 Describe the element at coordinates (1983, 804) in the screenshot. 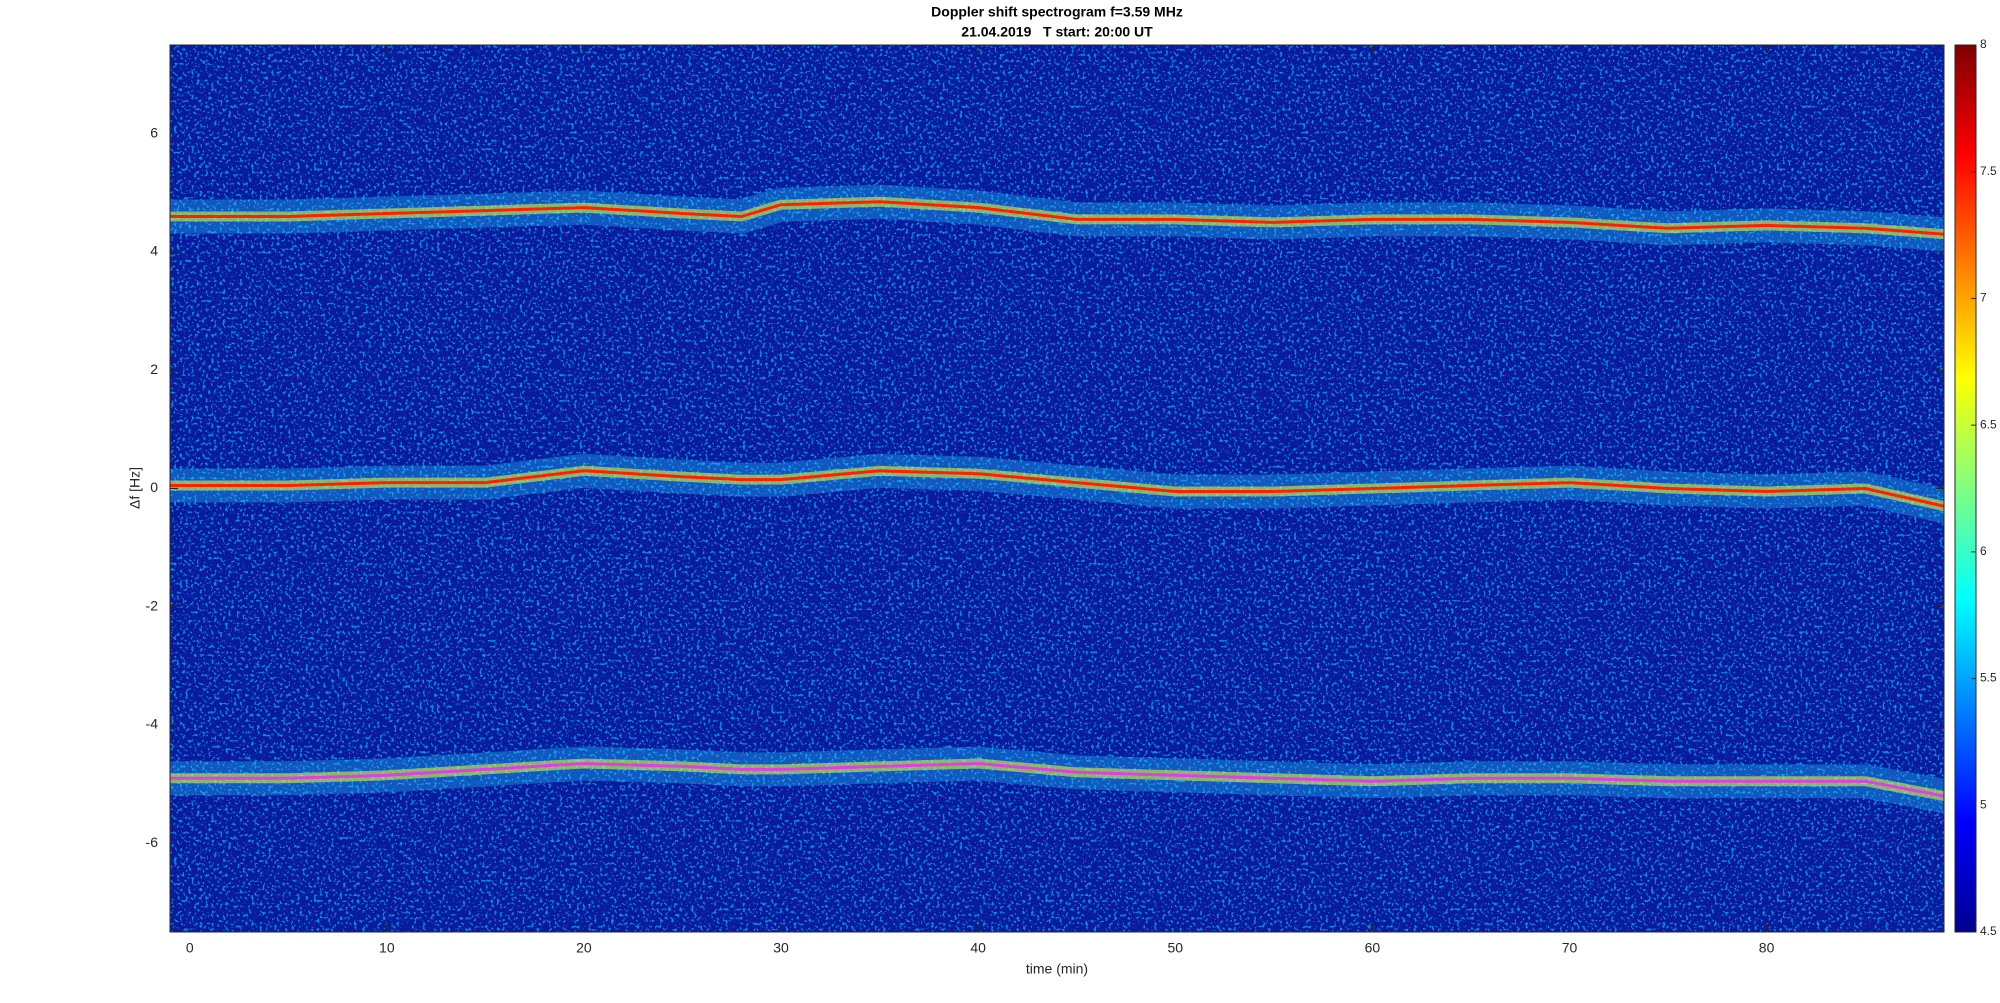

I see `colorbar-tick-label: 5` at that location.